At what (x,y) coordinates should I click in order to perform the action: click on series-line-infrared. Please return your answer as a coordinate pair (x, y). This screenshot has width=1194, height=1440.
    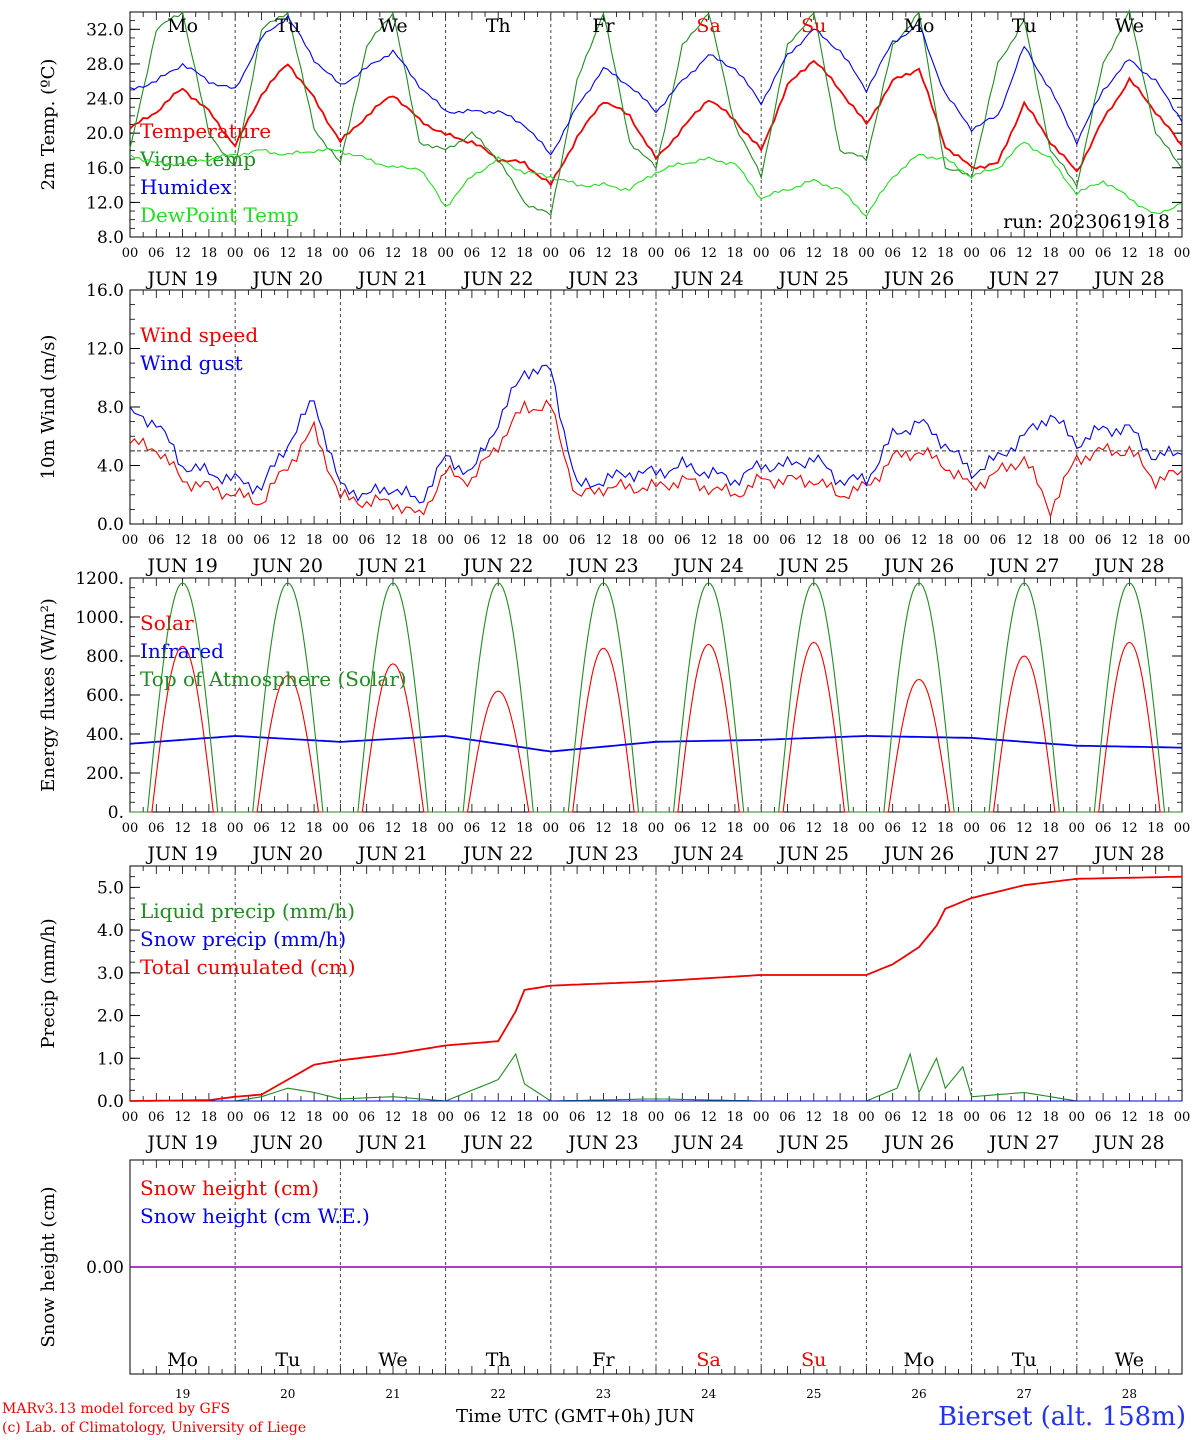
    Looking at the image, I should click on (655, 744).